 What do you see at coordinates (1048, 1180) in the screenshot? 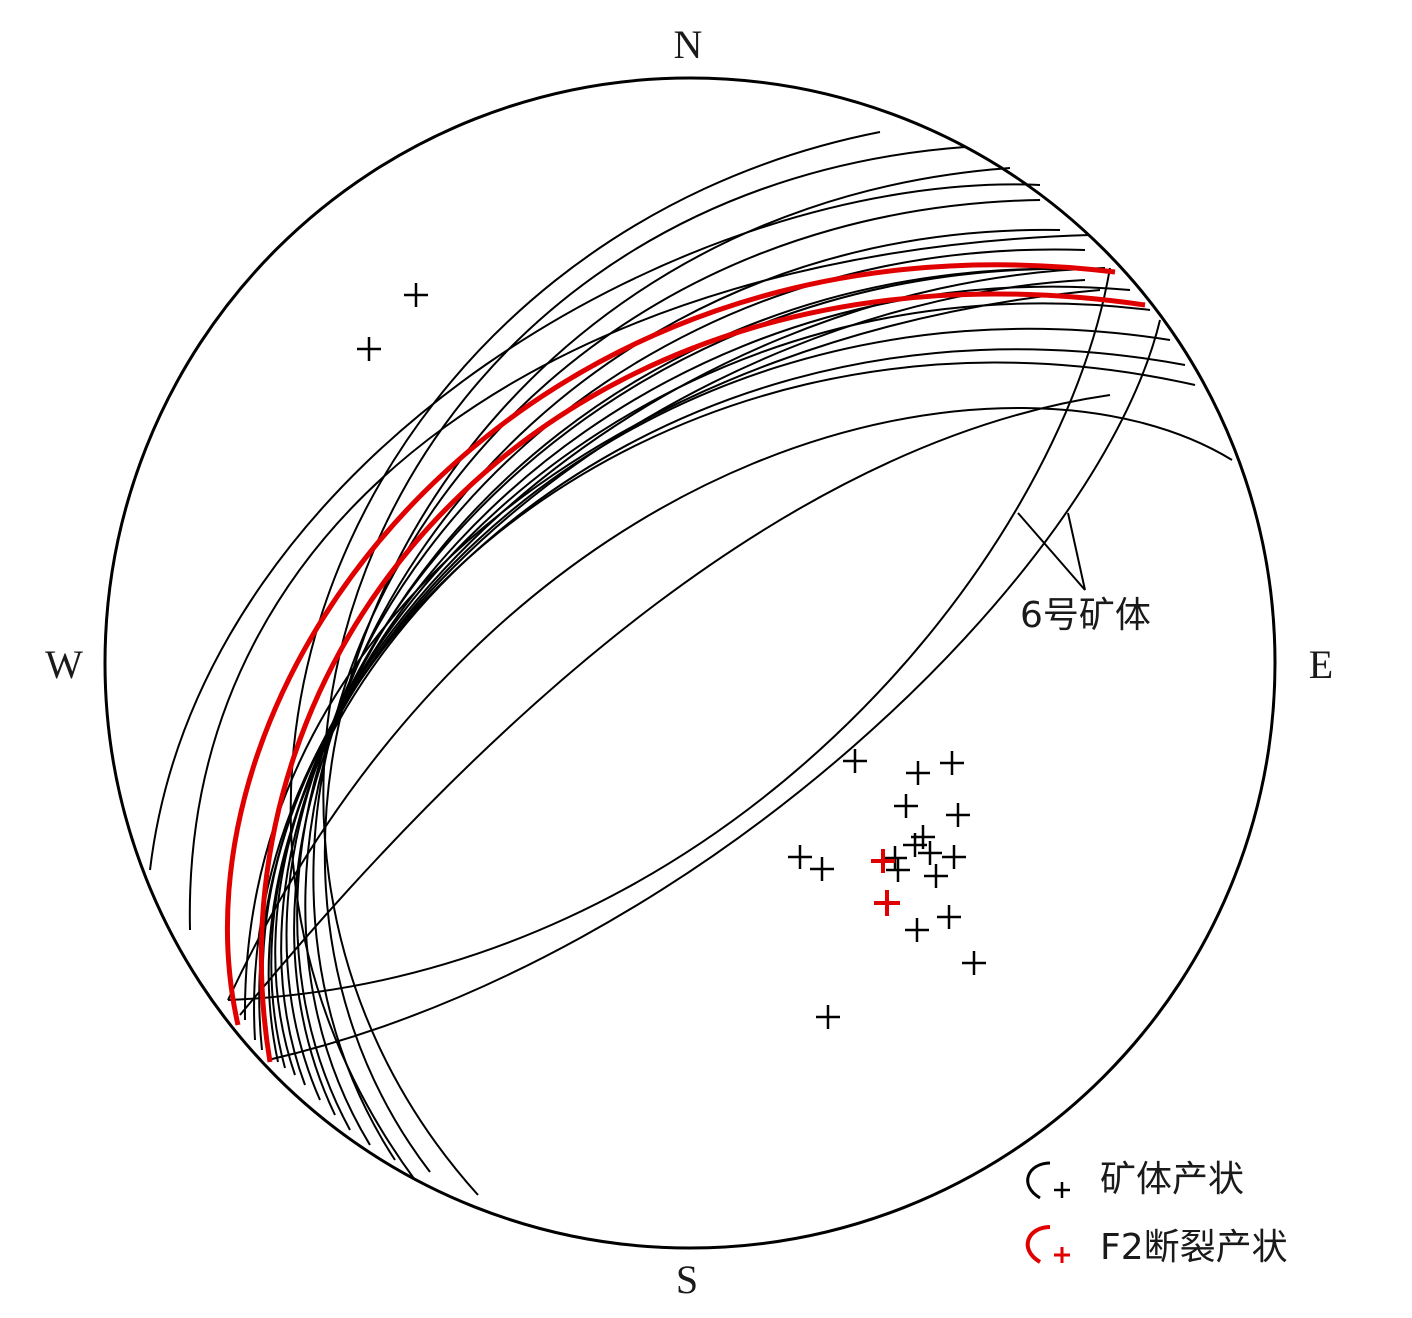
I see `legend-ore-body-symbol` at bounding box center [1048, 1180].